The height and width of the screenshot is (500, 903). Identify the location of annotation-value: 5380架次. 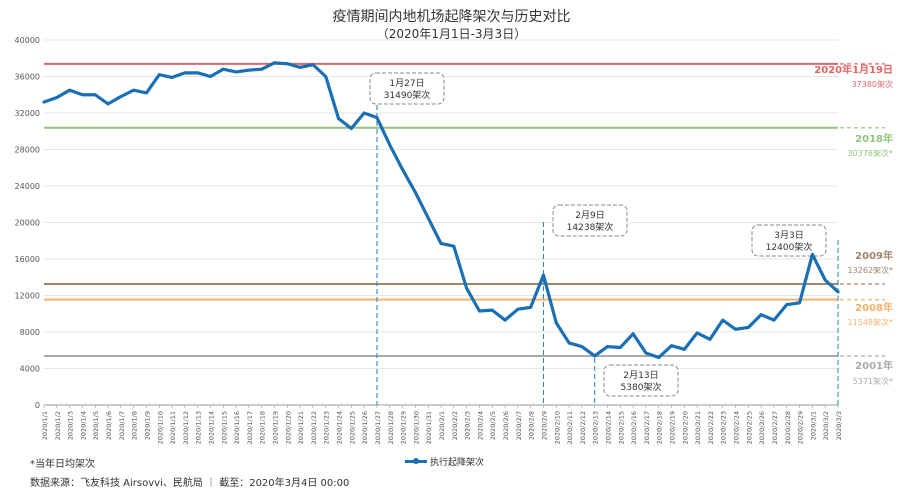
(641, 387).